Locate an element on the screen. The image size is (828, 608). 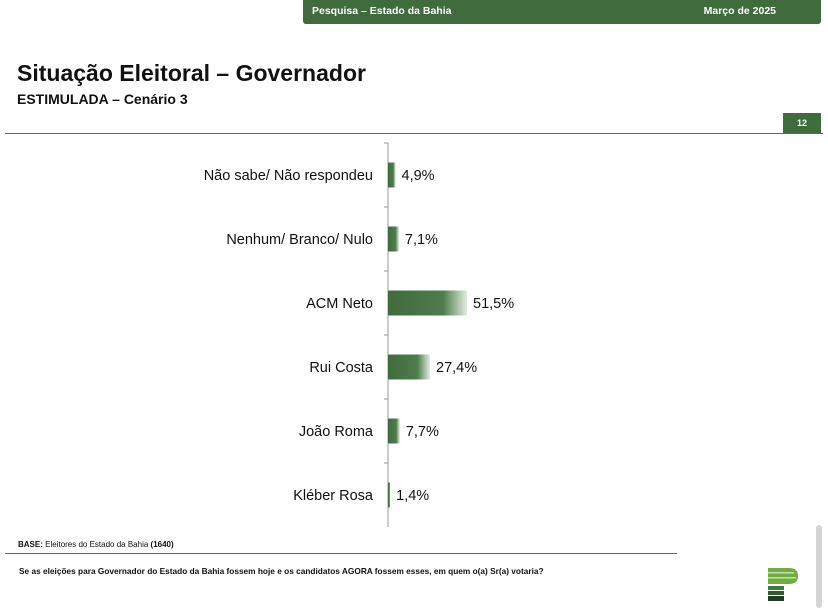
survey-label: Pesquisa – Estado da Bahia is located at coordinates (382, 11).